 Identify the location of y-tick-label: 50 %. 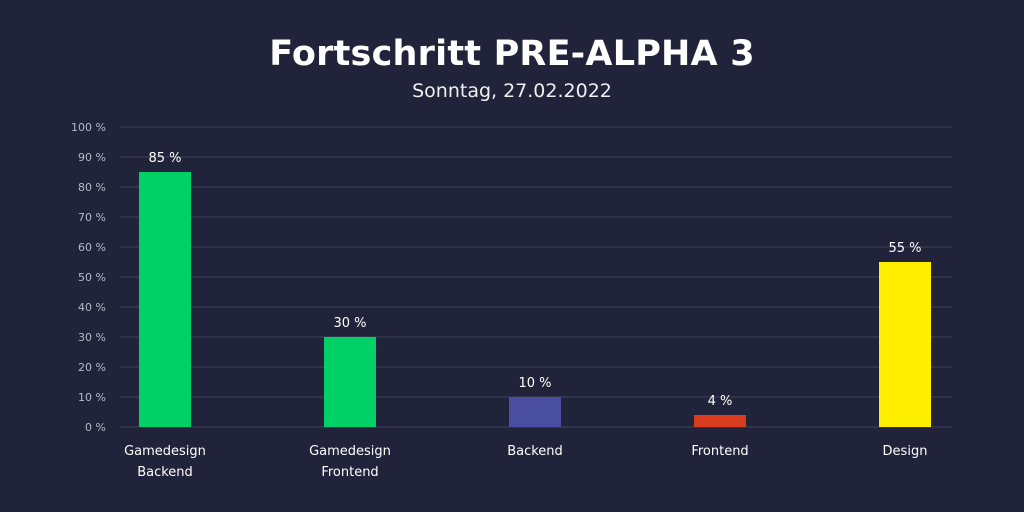
(92, 277).